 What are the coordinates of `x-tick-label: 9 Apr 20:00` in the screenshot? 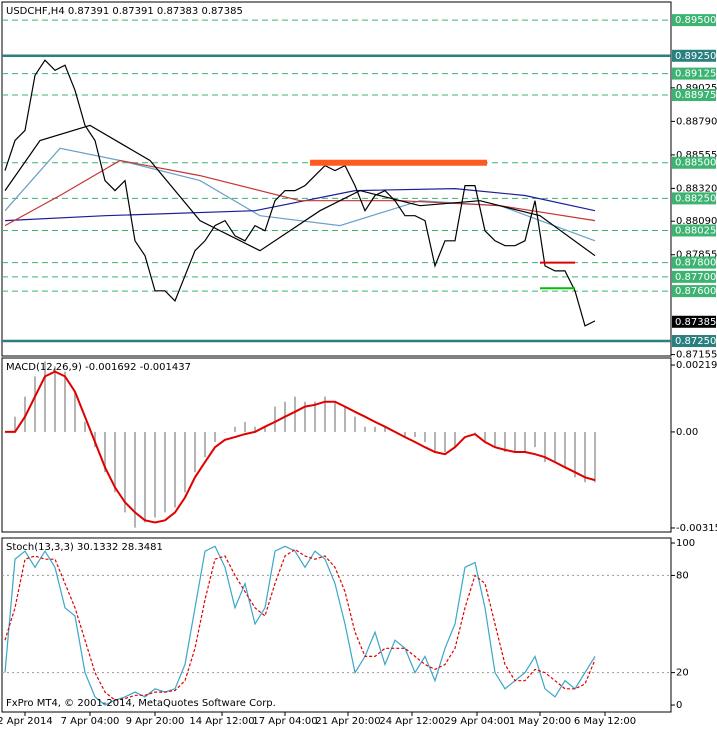 It's located at (155, 721).